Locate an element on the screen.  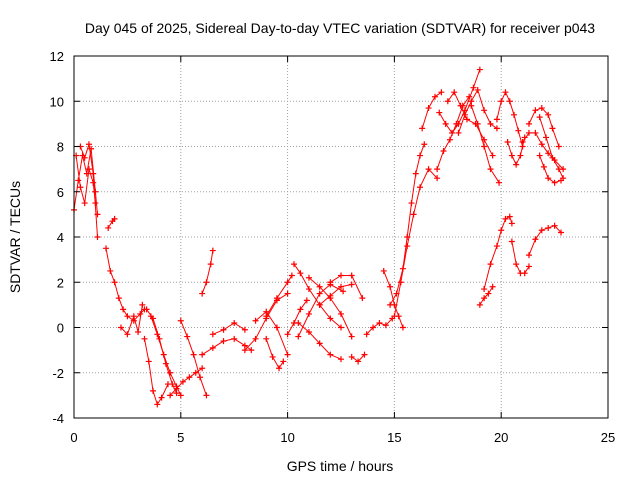
series-track-m is located at coordinates (227, 346).